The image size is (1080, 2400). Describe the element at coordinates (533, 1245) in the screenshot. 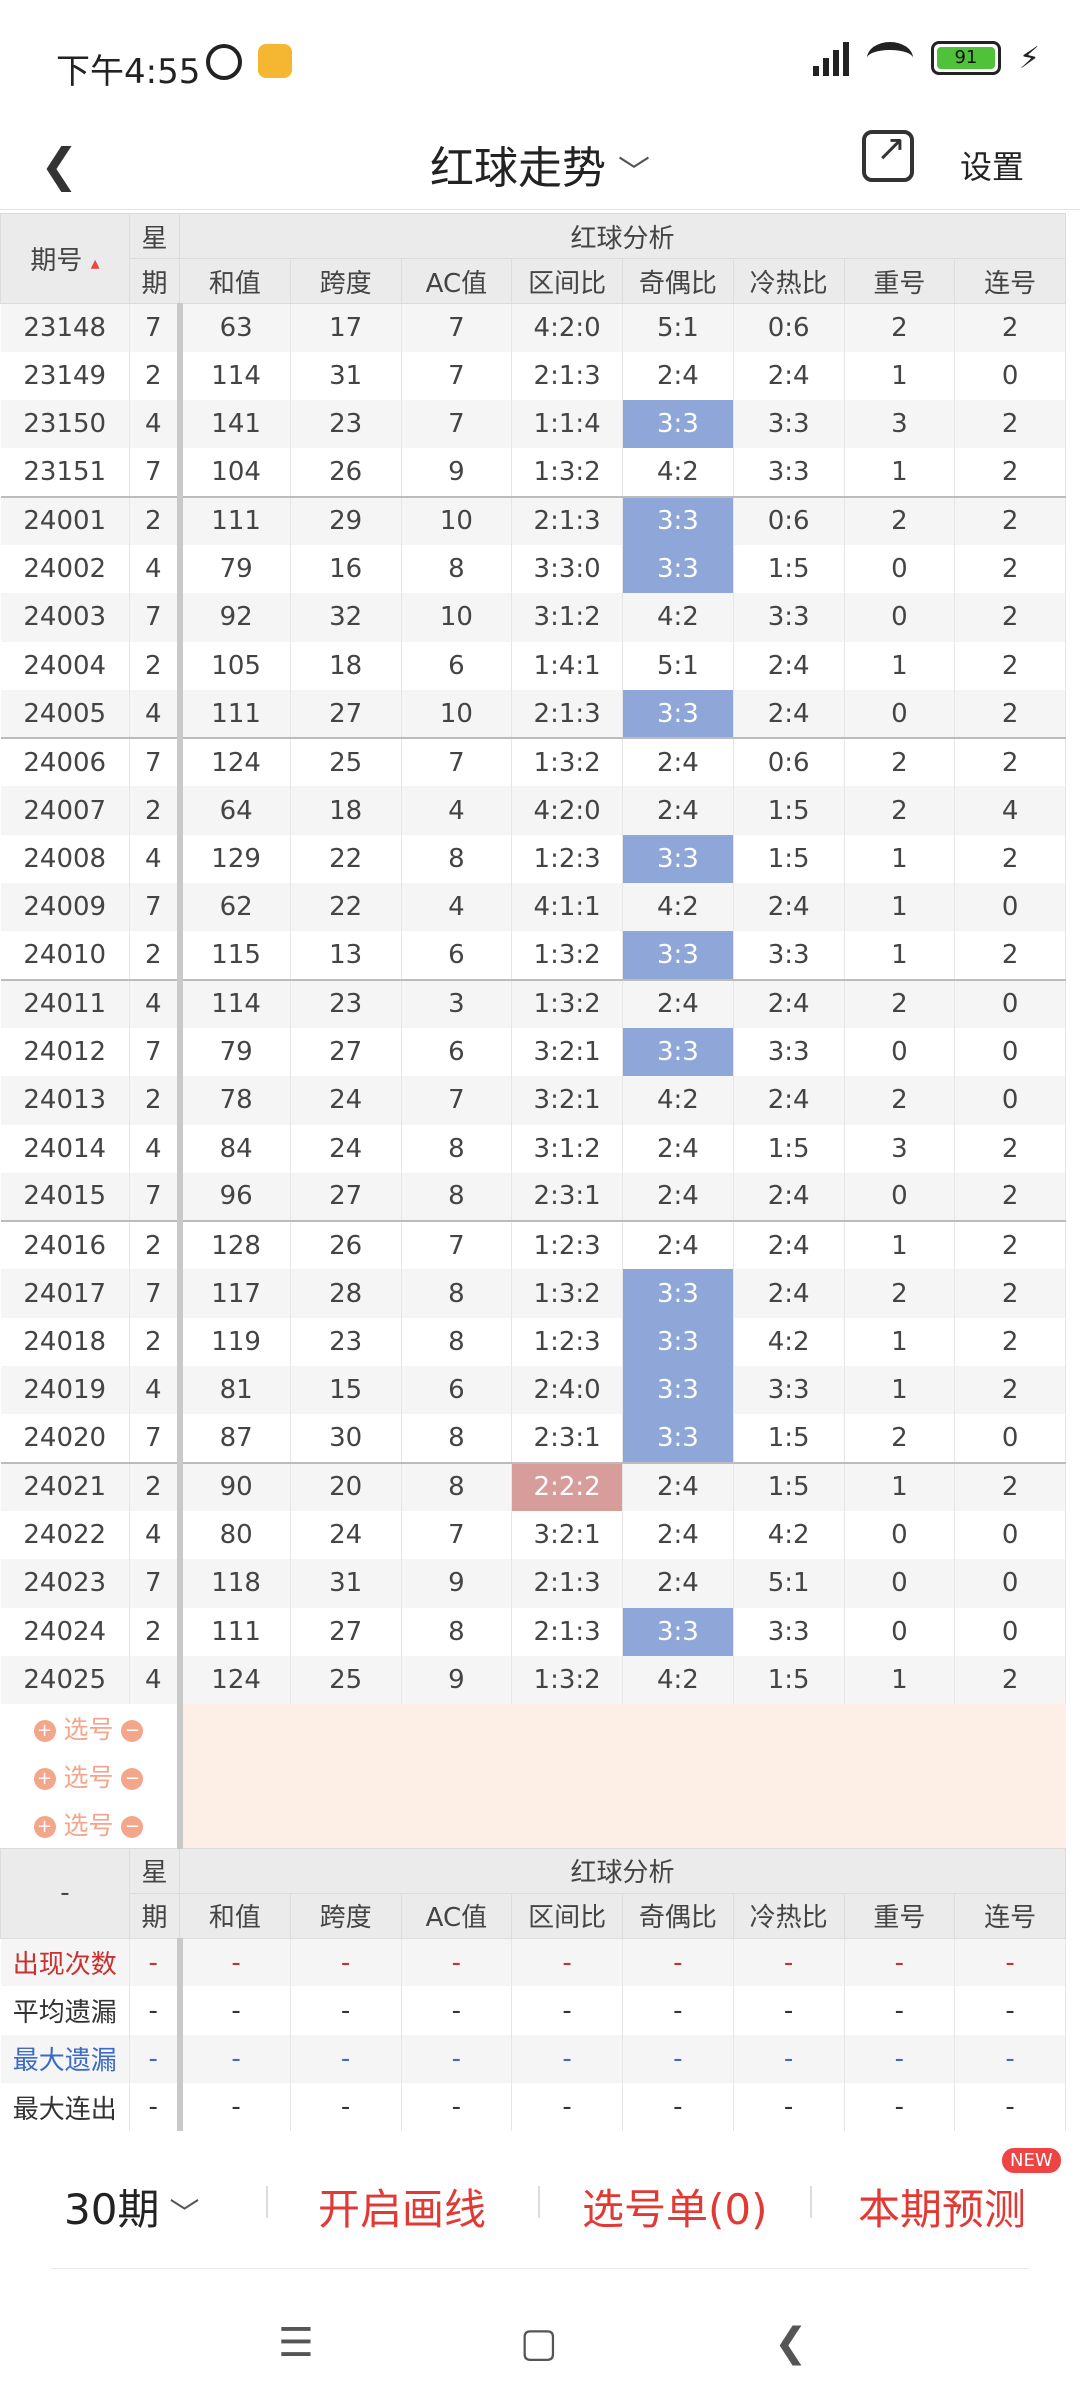

I see `table-row: 24016 2 128 26 7 1:2:3 2:4 2:4 1 2` at that location.